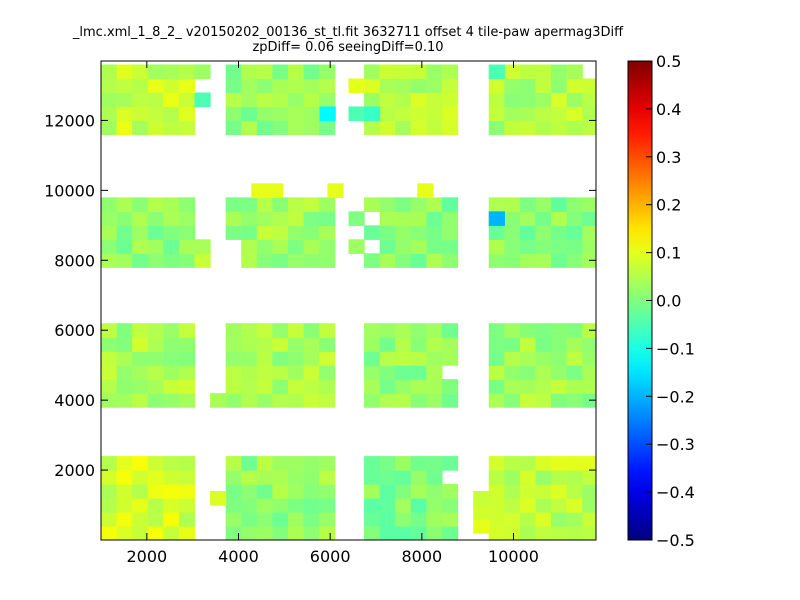 This screenshot has height=600, width=800. I want to click on colorbar-tick-label: −0.2, so click(675, 396).